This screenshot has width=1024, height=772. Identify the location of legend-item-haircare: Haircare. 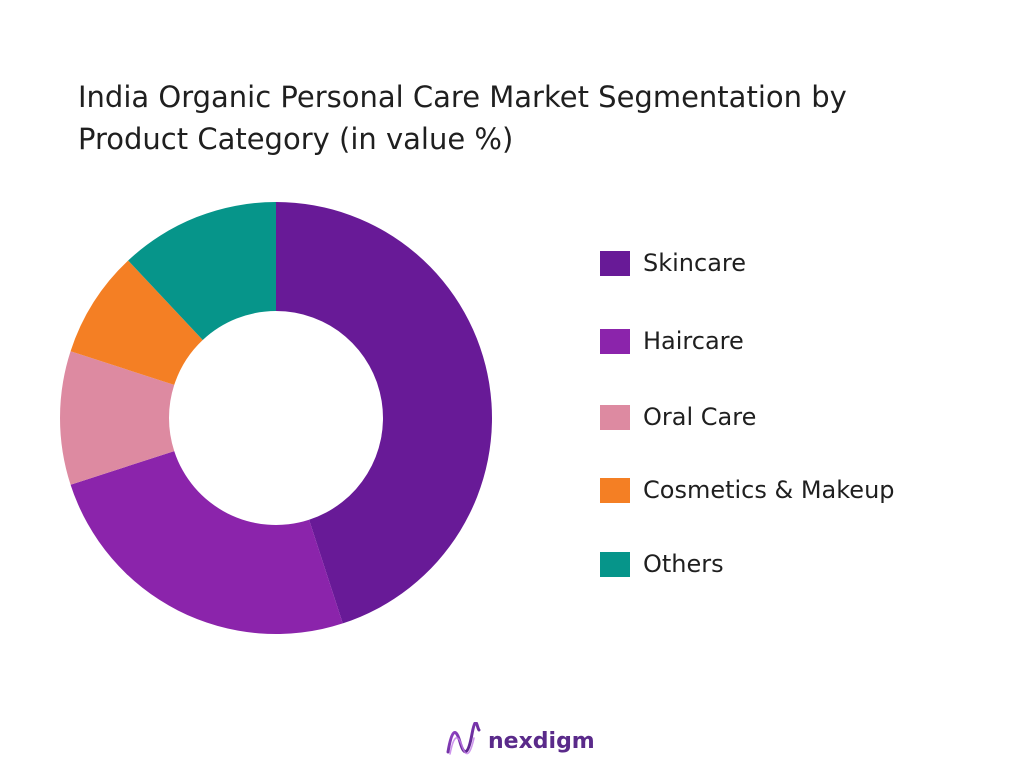
(790, 341).